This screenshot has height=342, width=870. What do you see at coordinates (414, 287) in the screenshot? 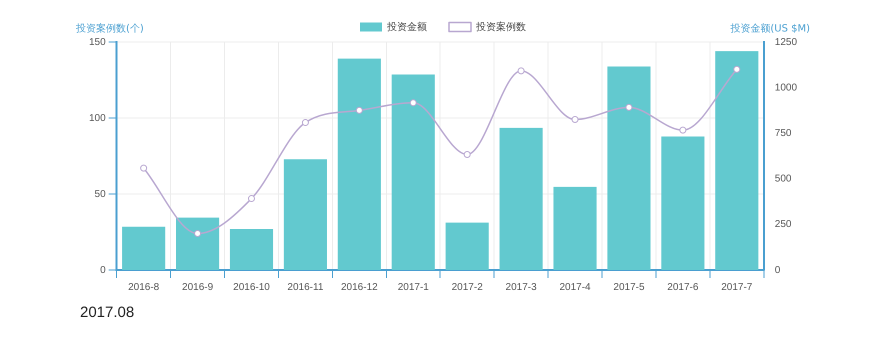
I see `x-tick-label: 2017-1` at bounding box center [414, 287].